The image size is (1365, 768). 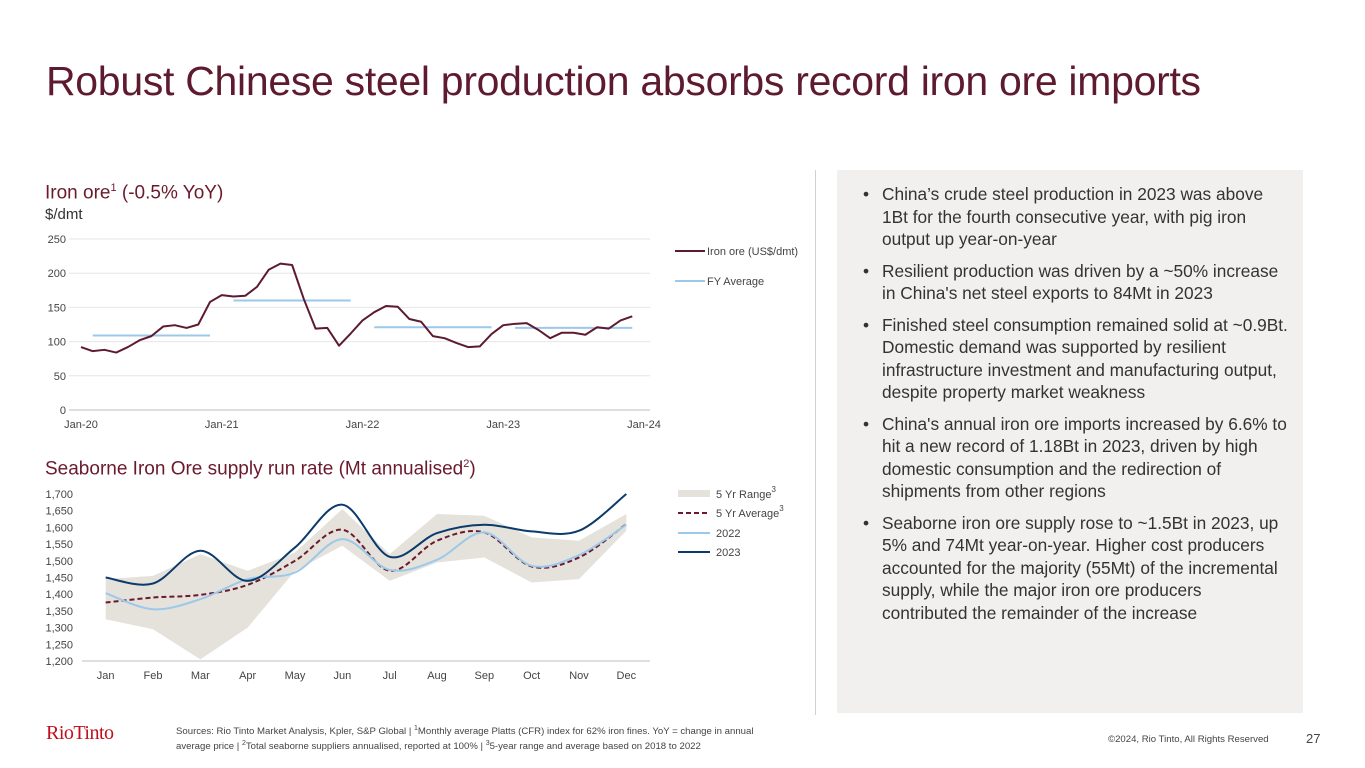 What do you see at coordinates (694, 493) in the screenshot?
I see `legend-swatch-five-year-range` at bounding box center [694, 493].